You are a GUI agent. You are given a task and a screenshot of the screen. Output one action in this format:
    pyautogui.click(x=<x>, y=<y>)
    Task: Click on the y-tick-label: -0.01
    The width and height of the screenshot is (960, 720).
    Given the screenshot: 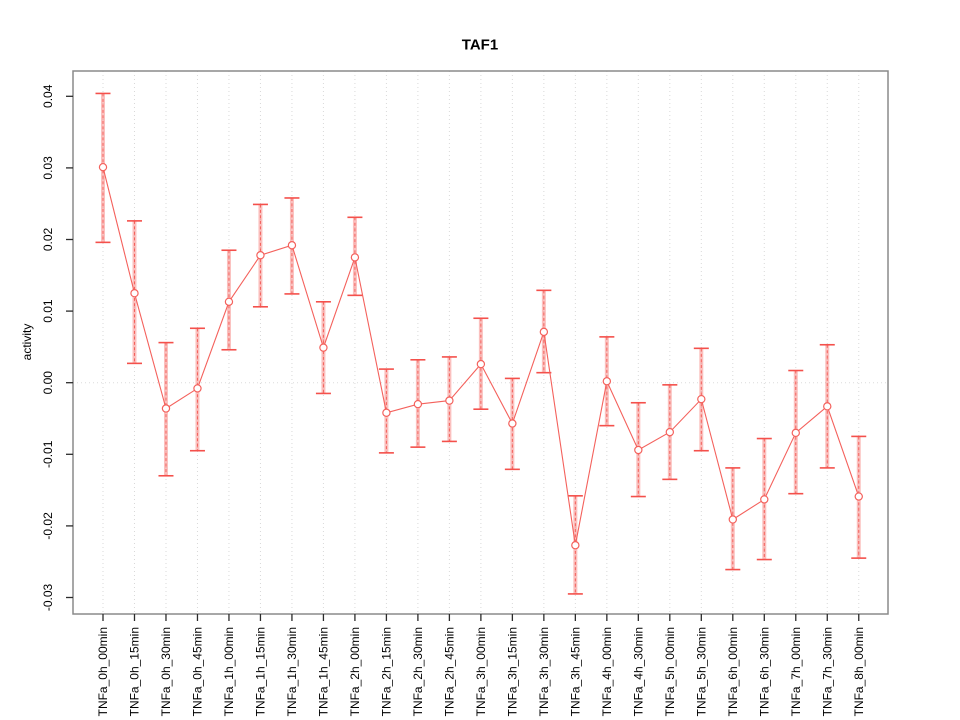 What is the action you would take?
    pyautogui.click(x=48, y=454)
    